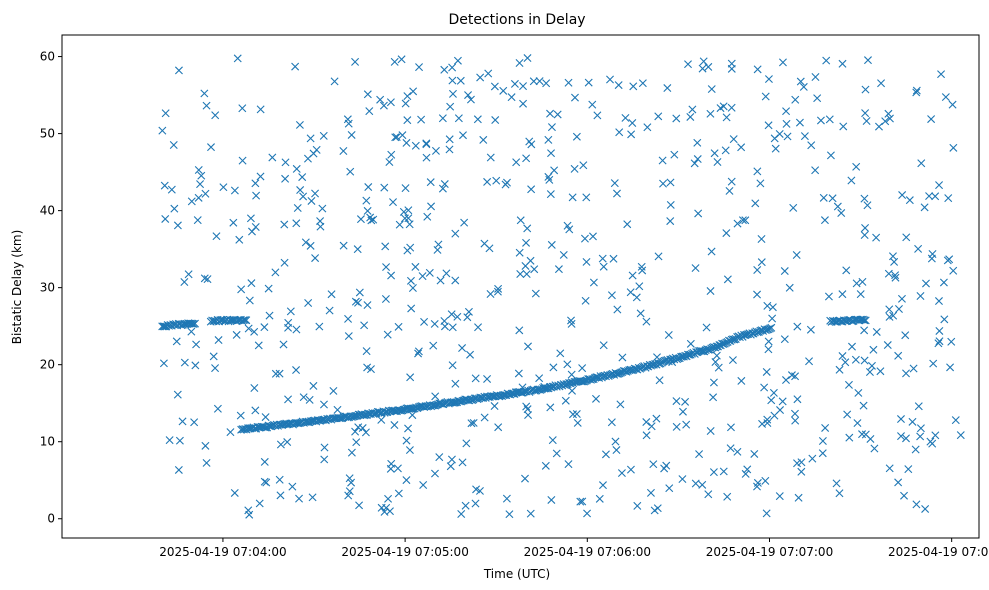 This screenshot has height=590, width=989. What do you see at coordinates (47, 57) in the screenshot?
I see `y-tick-label: 60` at bounding box center [47, 57].